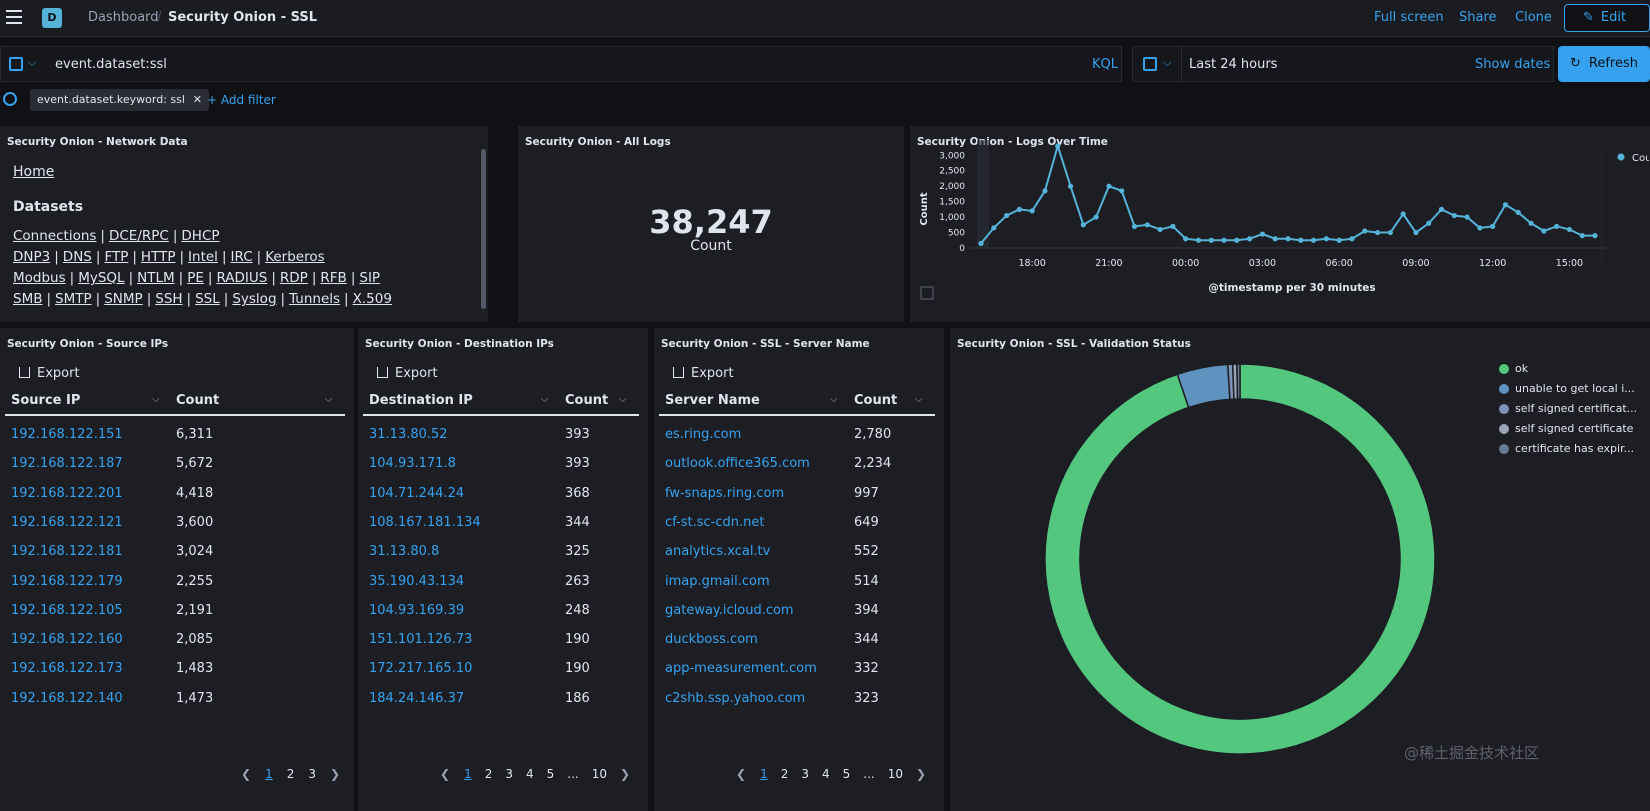 Image resolution: width=1650 pixels, height=811 pixels. I want to click on row-key-link: 192.168.122.105, so click(67, 610).